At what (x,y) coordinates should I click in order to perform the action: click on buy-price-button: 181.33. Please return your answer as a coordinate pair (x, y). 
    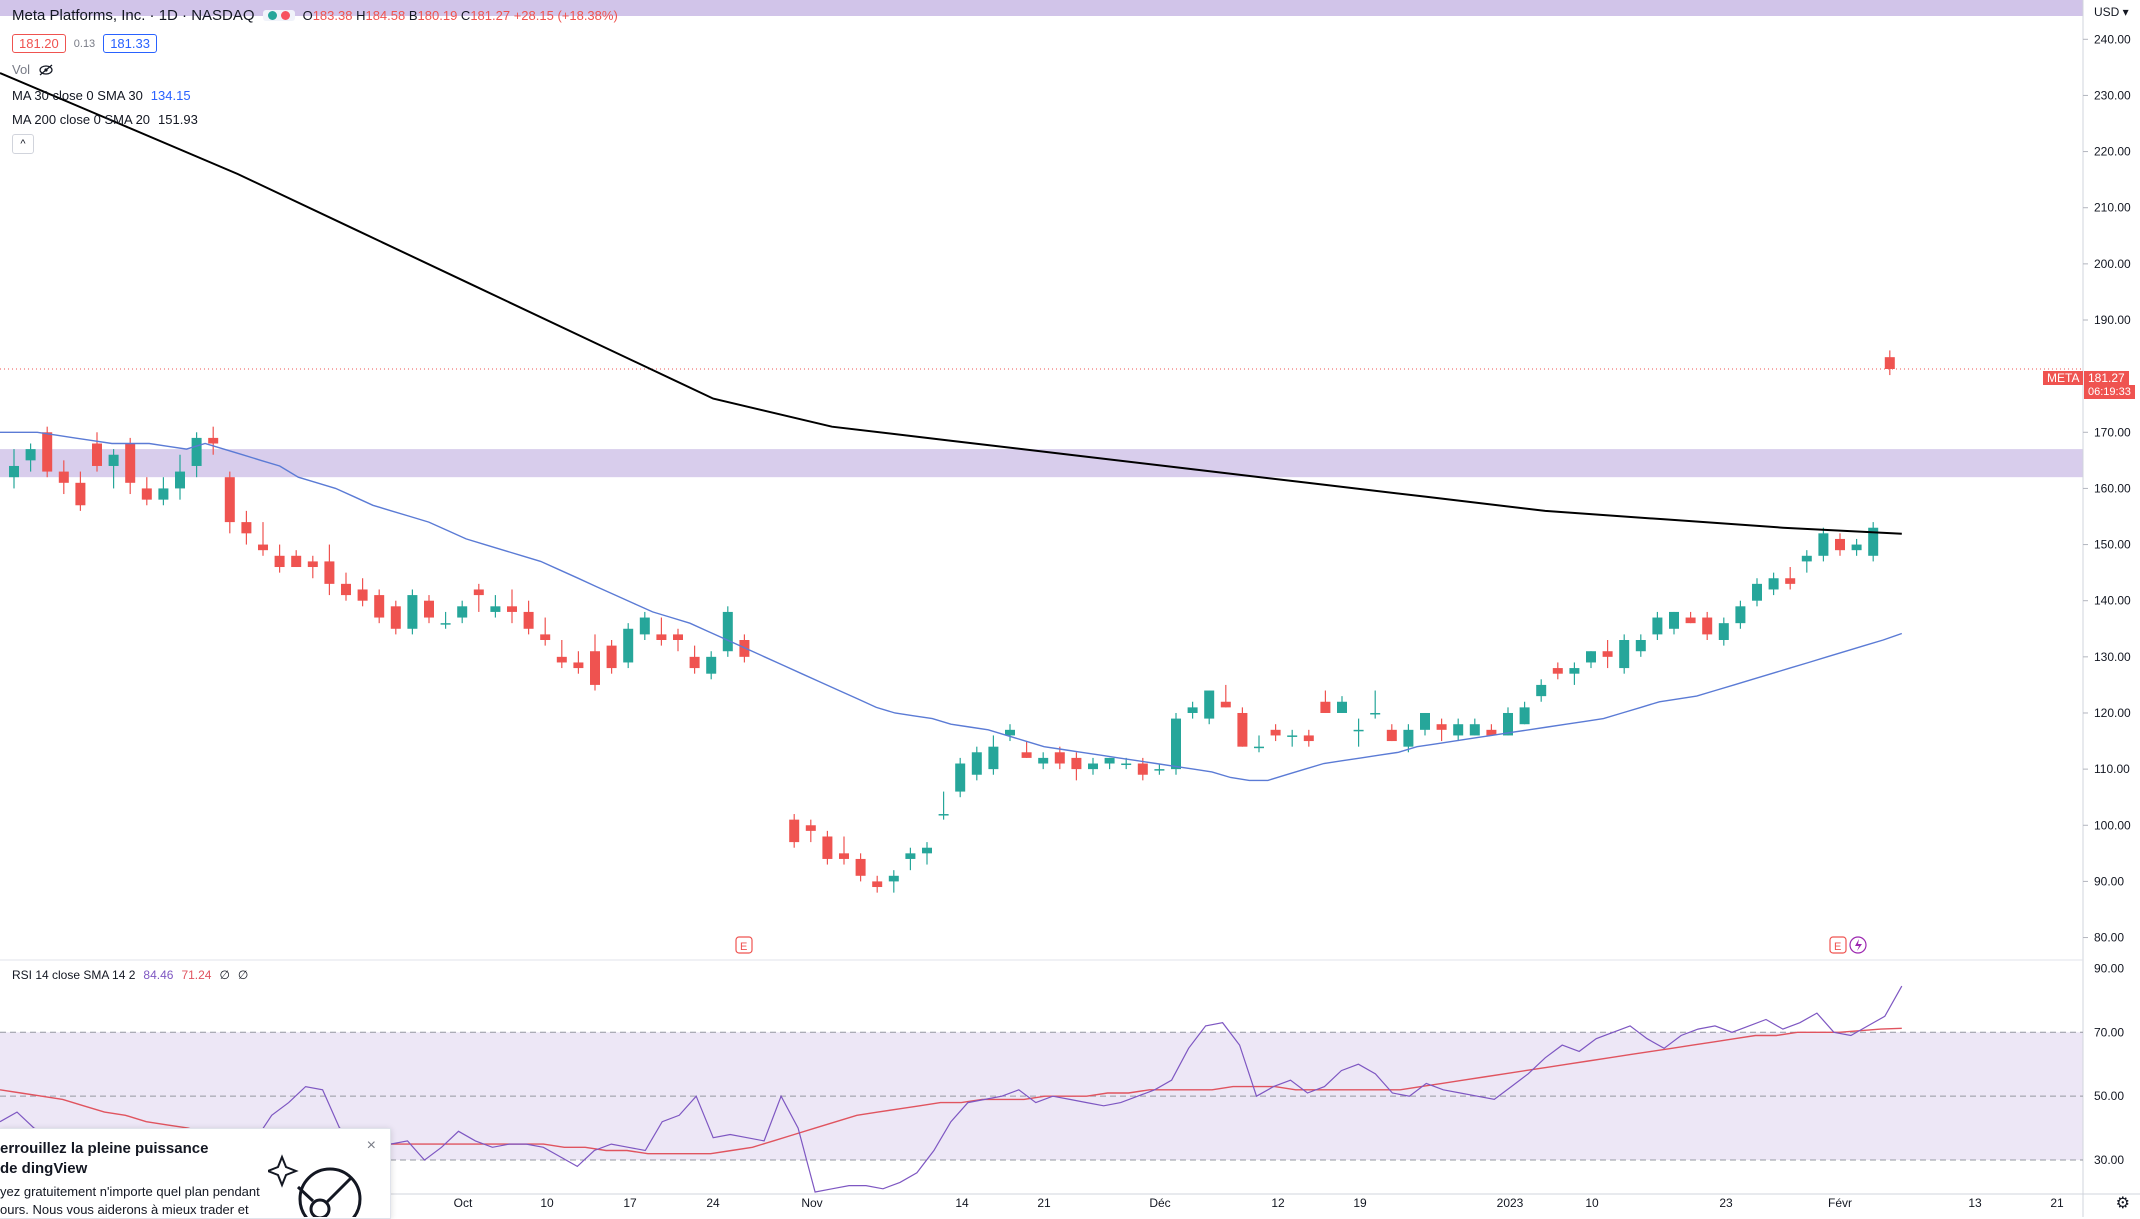
    Looking at the image, I should click on (130, 43).